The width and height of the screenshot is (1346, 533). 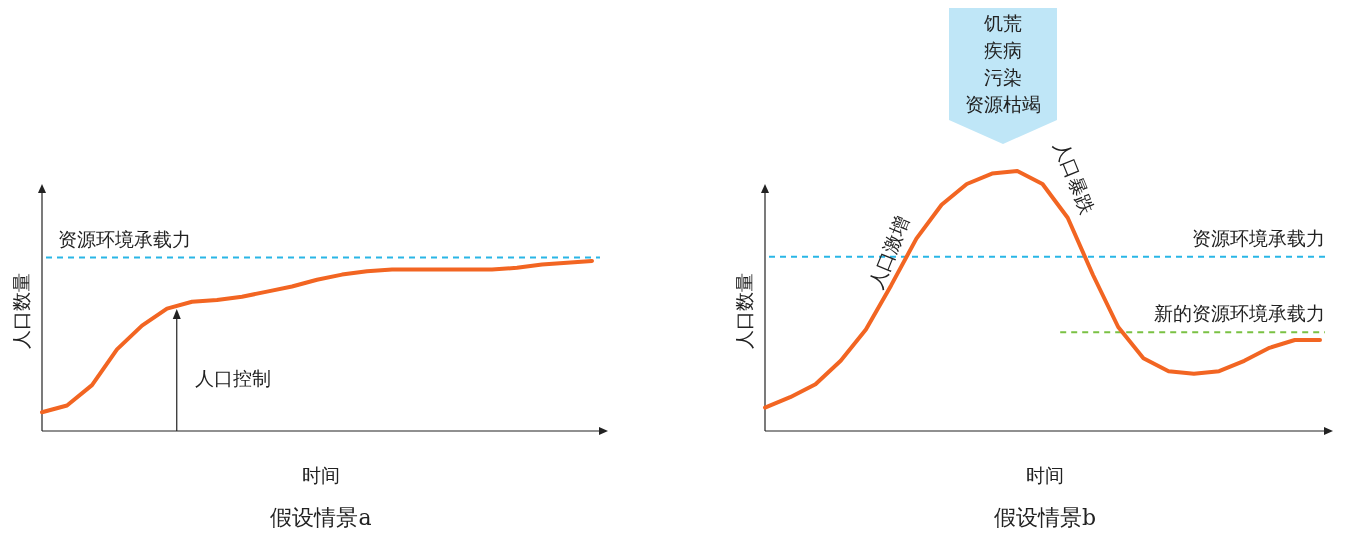 What do you see at coordinates (1045, 517) in the screenshot?
I see `text: 假设情景b` at bounding box center [1045, 517].